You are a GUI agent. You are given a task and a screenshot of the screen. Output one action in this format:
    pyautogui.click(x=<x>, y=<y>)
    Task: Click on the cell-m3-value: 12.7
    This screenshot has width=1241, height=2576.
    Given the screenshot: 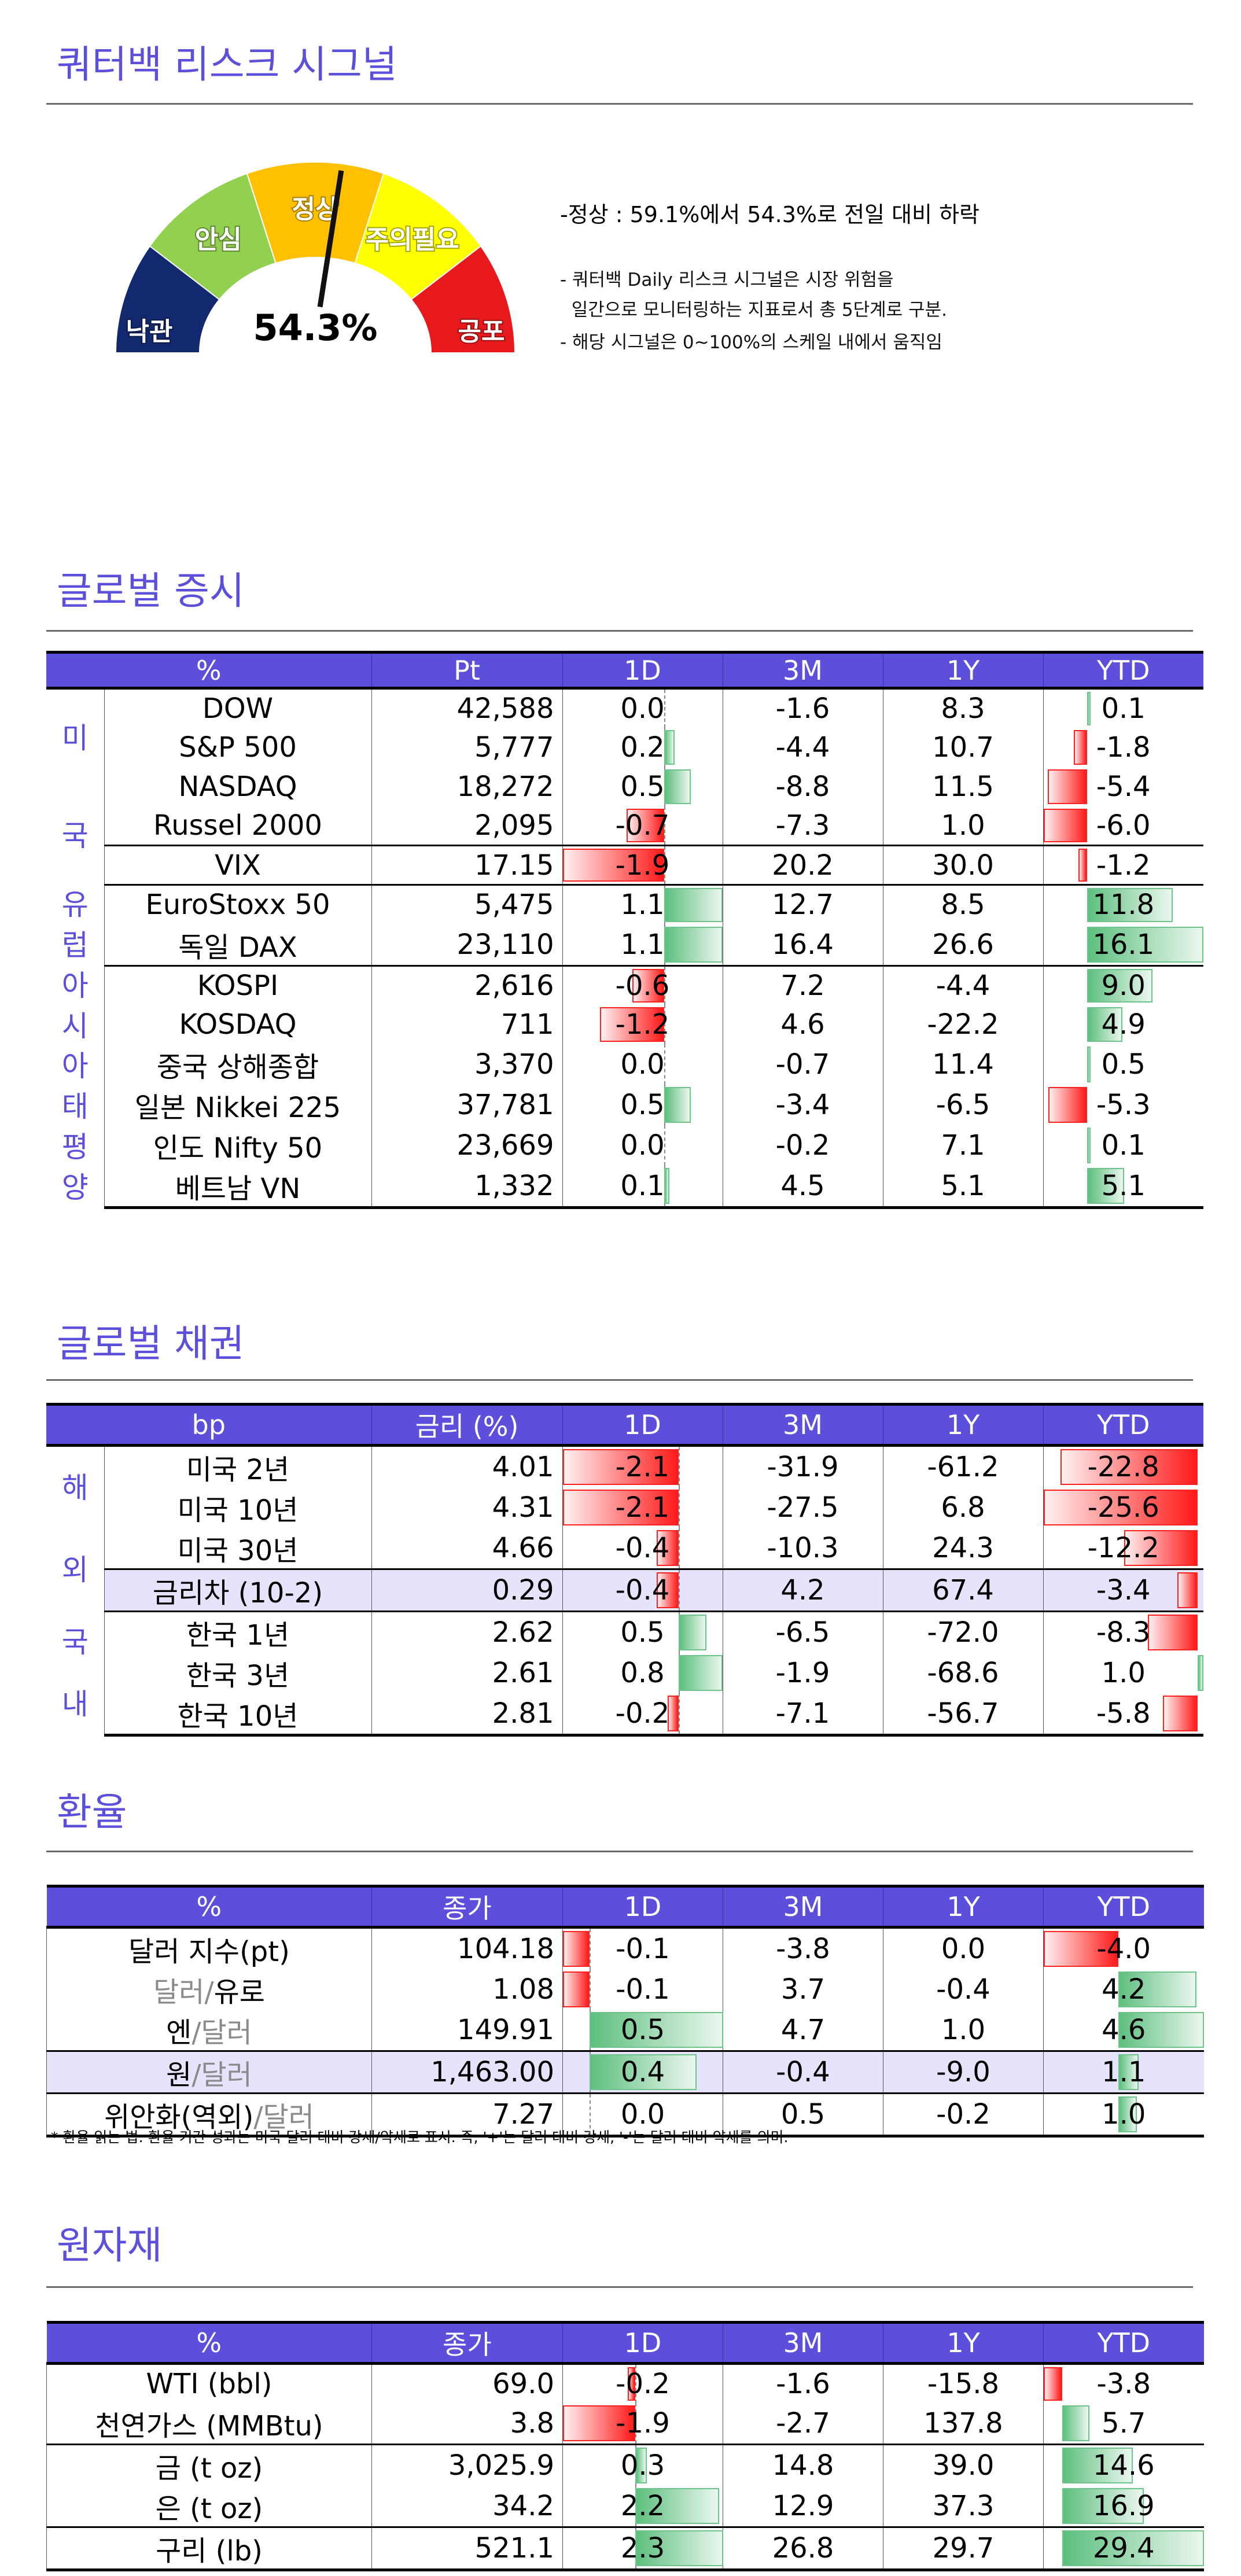 What is the action you would take?
    pyautogui.click(x=803, y=905)
    